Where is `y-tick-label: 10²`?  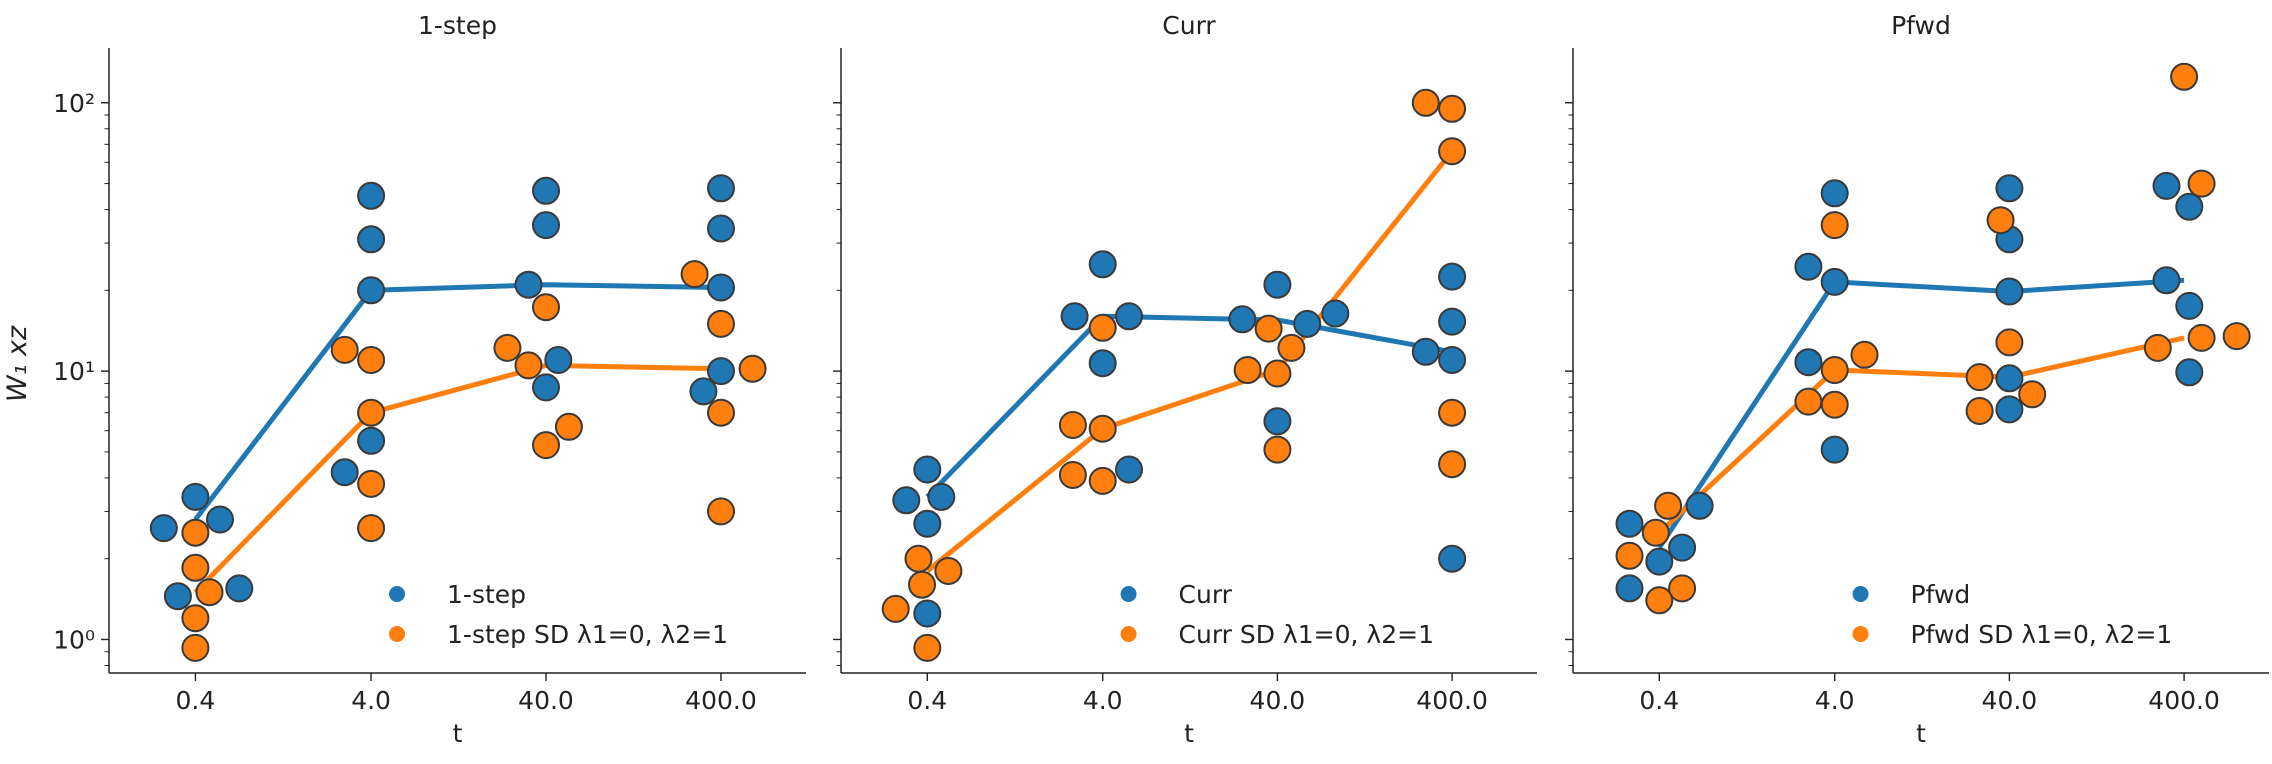 y-tick-label: 10² is located at coordinates (74, 103).